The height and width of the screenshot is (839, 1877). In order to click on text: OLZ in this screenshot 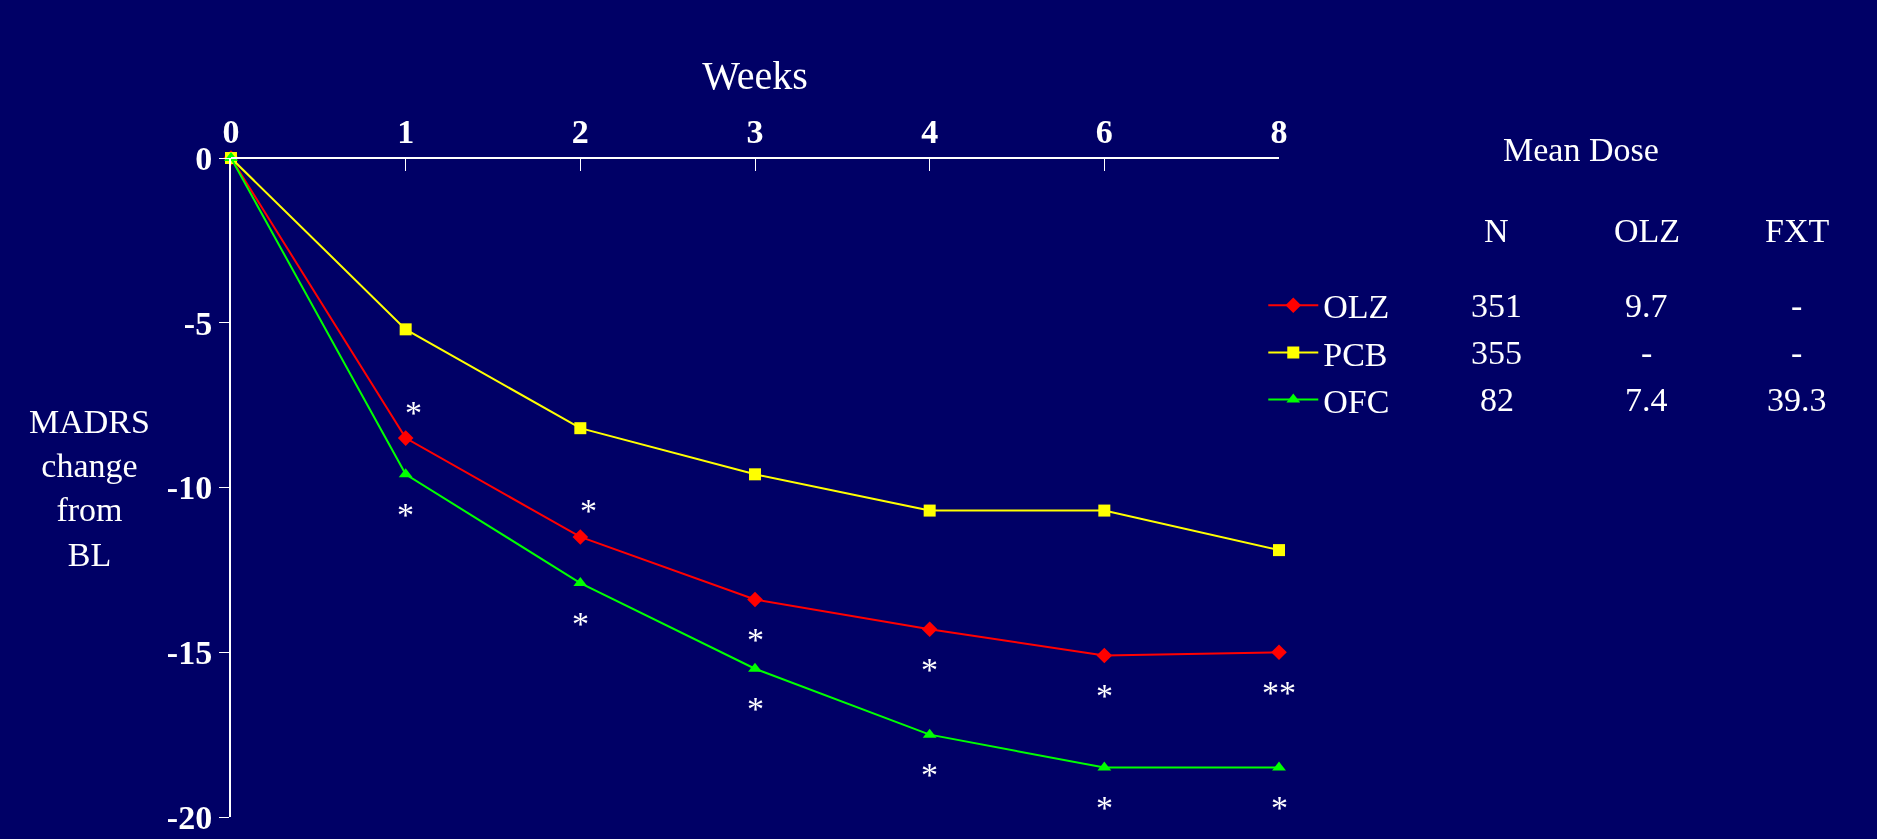, I will do `click(1647, 230)`.